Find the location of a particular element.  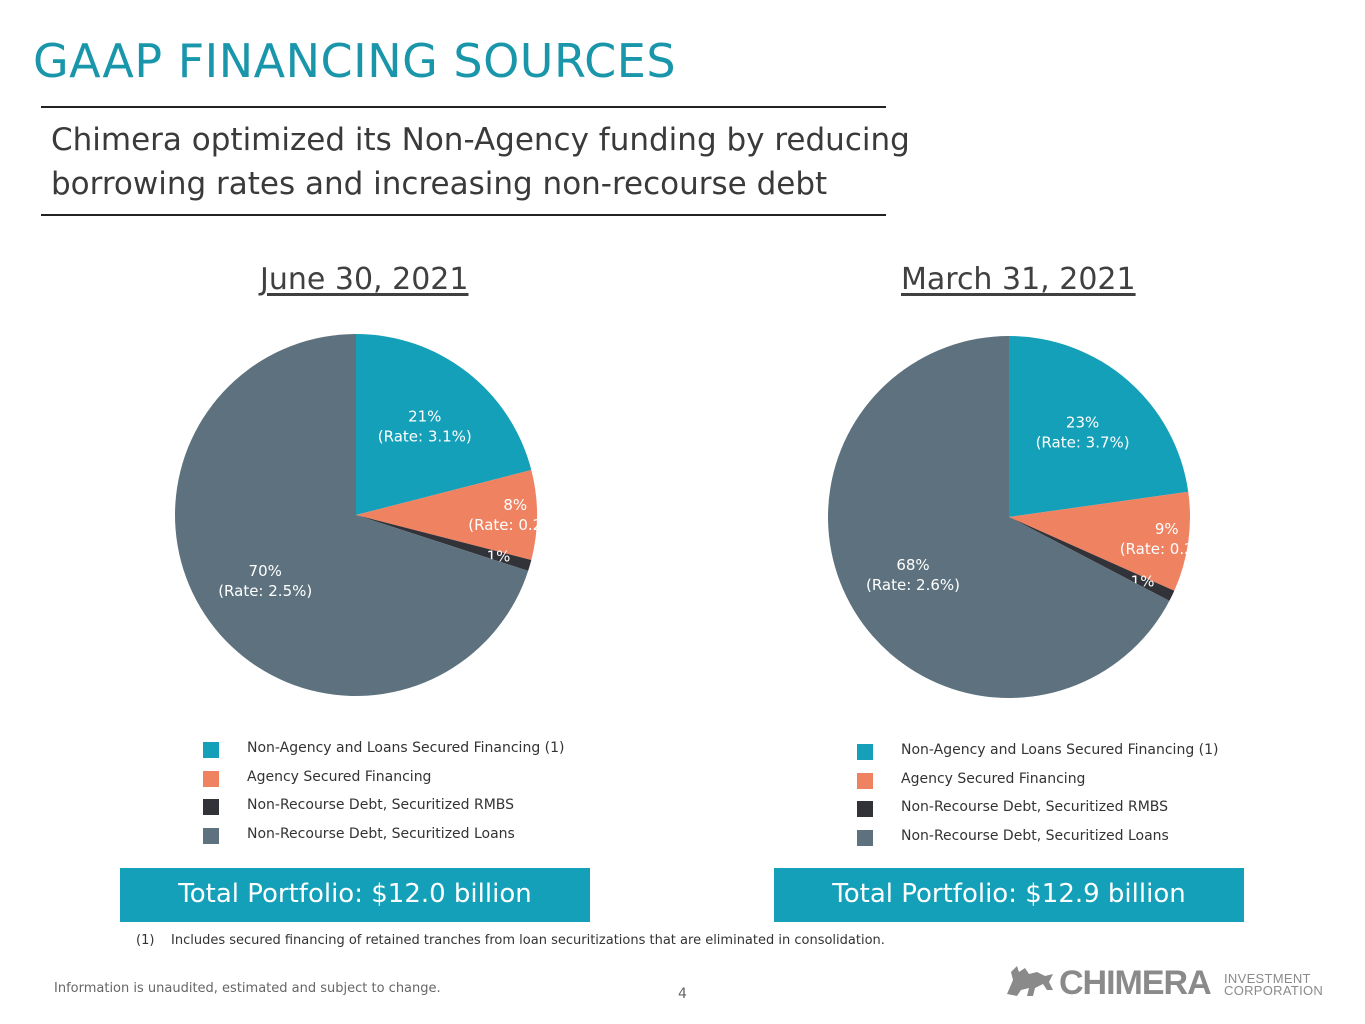

page-title: GAAP FINANCING SOURCES is located at coordinates (355, 61).